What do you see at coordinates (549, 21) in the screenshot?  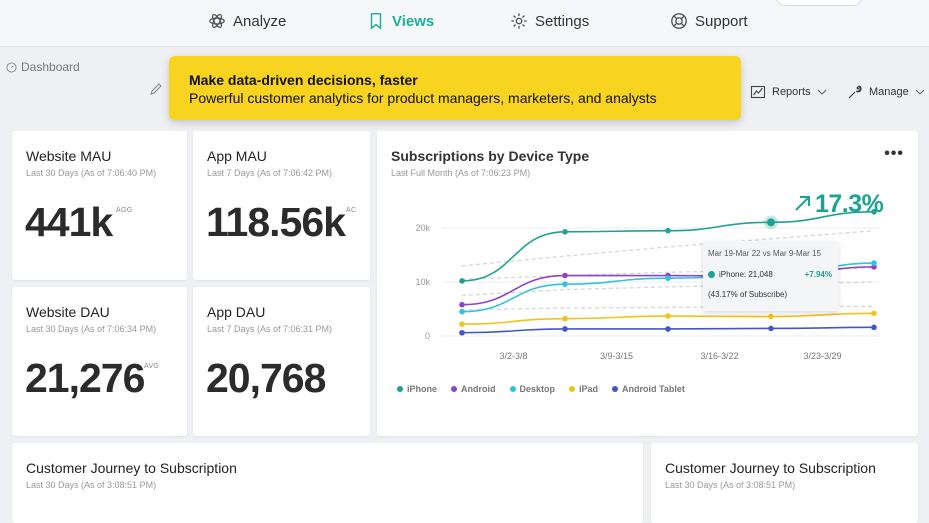 I see `nav-item-settings: Settings` at bounding box center [549, 21].